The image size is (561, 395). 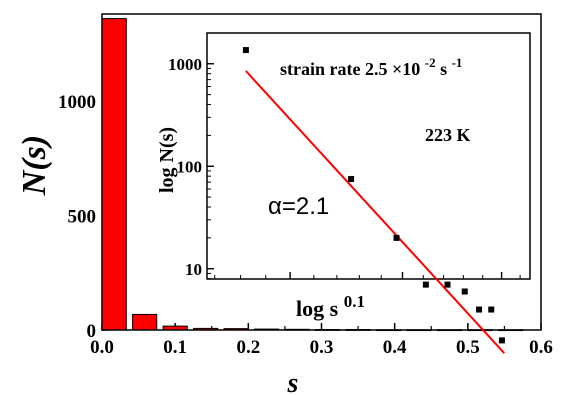 I want to click on strain-rate-exponent: -2, so click(x=430, y=62).